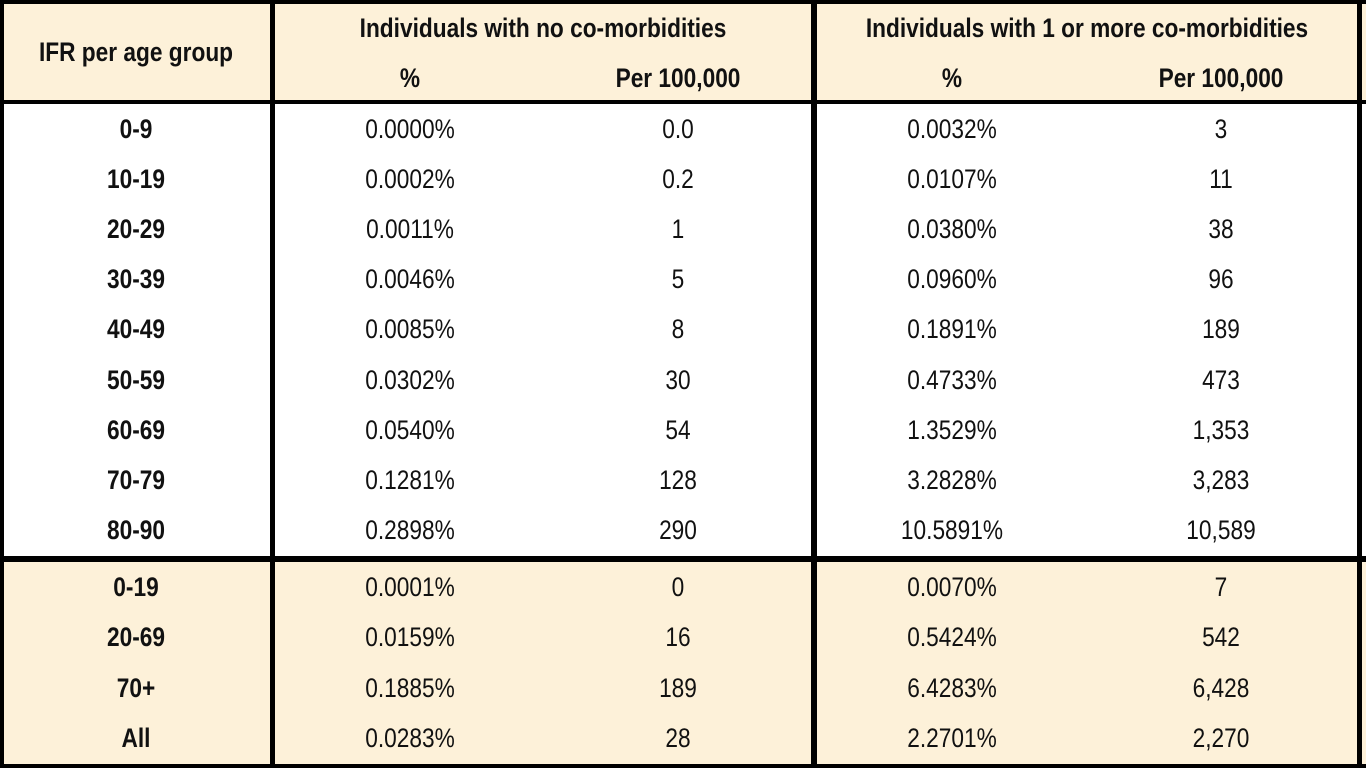 The height and width of the screenshot is (768, 1366). What do you see at coordinates (1221, 429) in the screenshot?
I see `comorbidity-per100k-cell: 1,353` at bounding box center [1221, 429].